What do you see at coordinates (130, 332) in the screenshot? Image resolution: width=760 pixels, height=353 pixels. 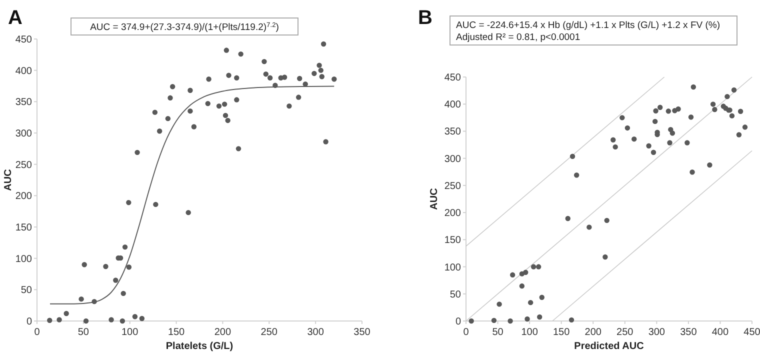 I see `x-tick-label: 100` at bounding box center [130, 332].